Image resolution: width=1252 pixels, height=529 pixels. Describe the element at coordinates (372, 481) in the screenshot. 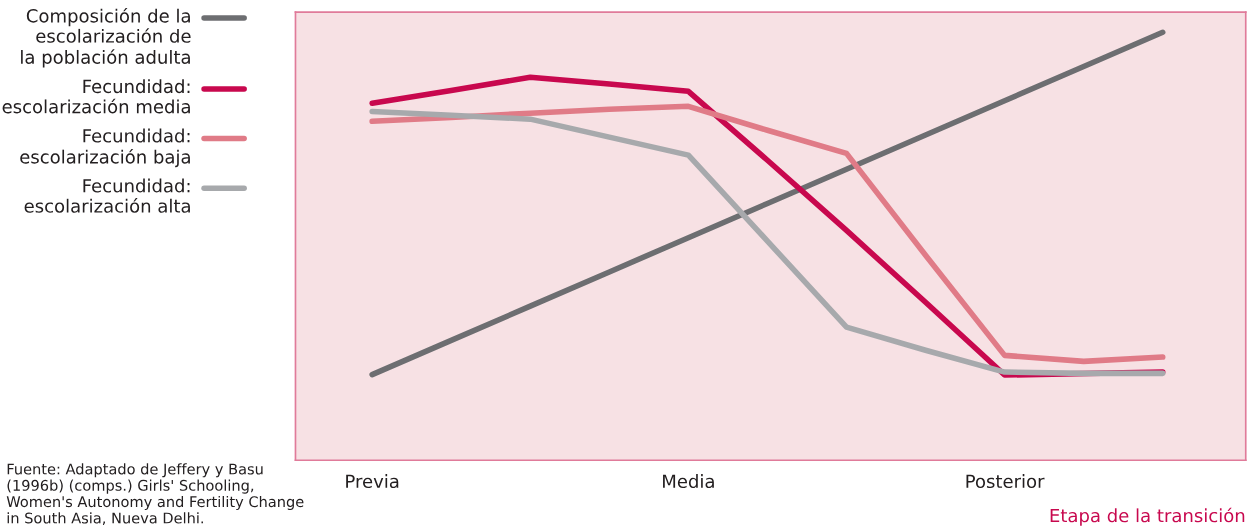

I see `x-tick-label: Previa` at that location.